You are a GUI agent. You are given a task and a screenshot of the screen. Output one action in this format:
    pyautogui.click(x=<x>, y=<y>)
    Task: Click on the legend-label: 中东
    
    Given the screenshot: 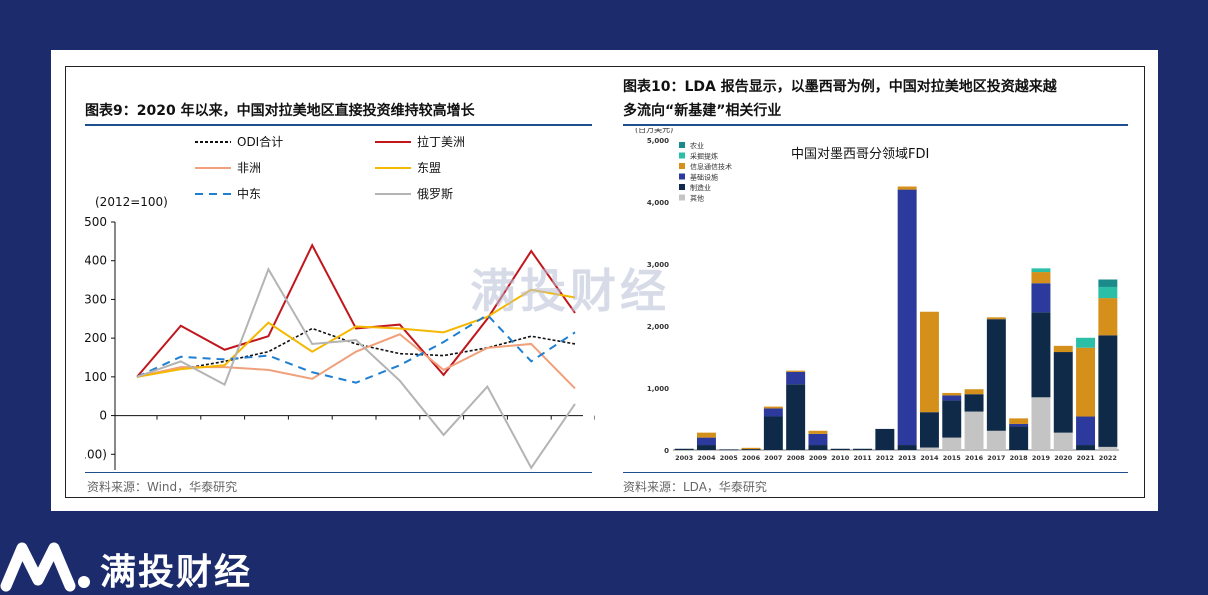 What is the action you would take?
    pyautogui.click(x=249, y=193)
    